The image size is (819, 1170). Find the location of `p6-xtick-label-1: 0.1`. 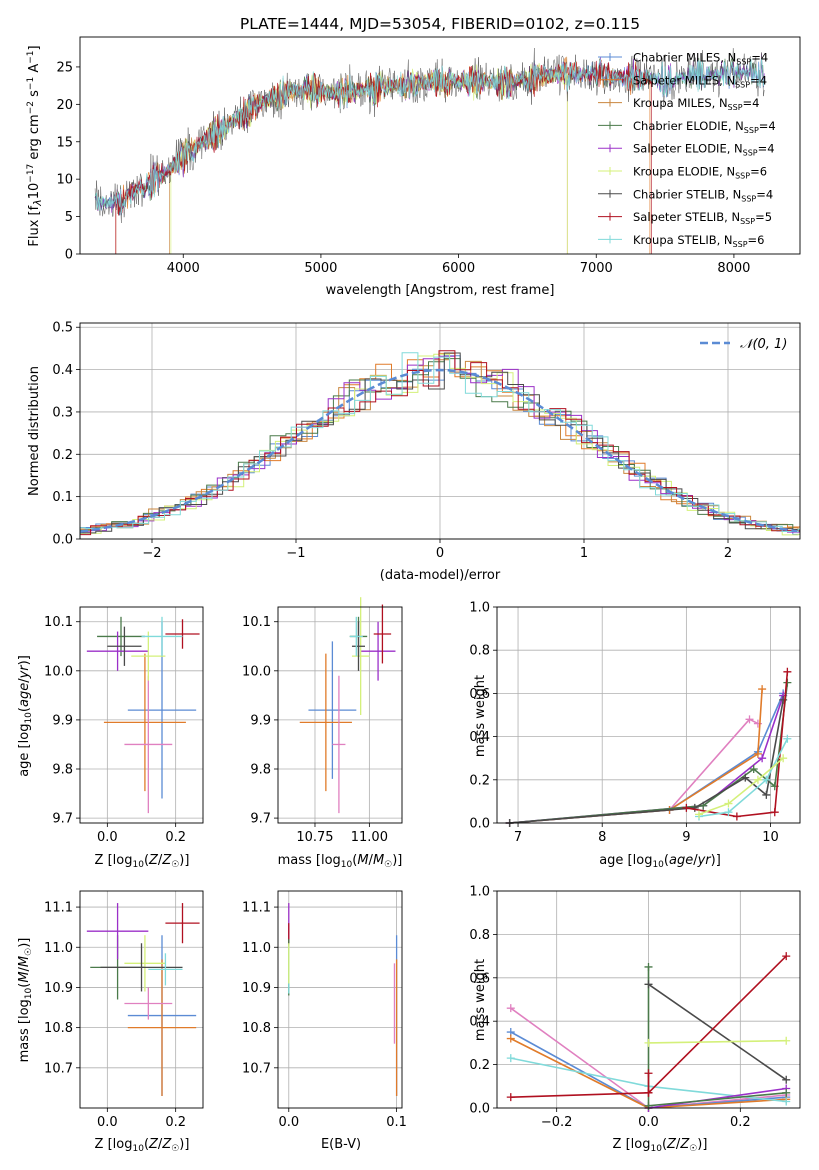

p6-xtick-label-1: 0.1 is located at coordinates (396, 1122).